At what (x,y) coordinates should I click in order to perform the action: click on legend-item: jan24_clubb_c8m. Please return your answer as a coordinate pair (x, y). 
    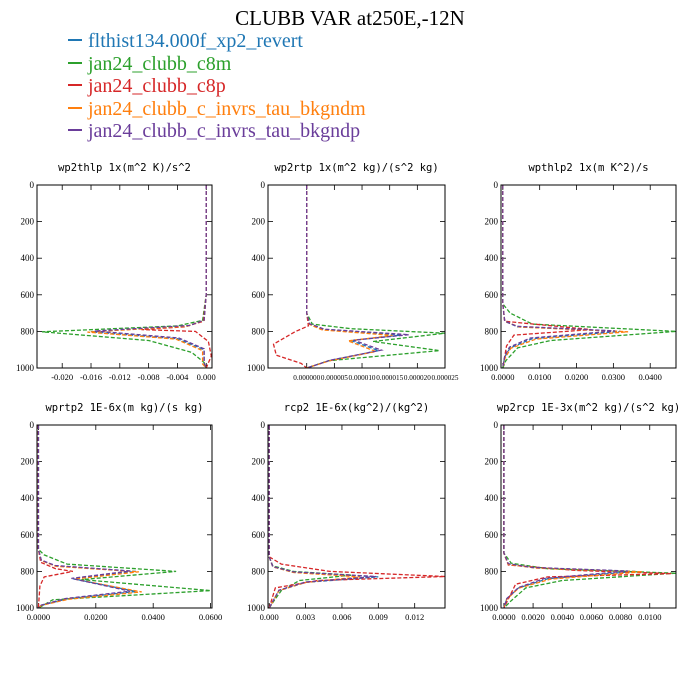
    Looking at the image, I should click on (217, 64).